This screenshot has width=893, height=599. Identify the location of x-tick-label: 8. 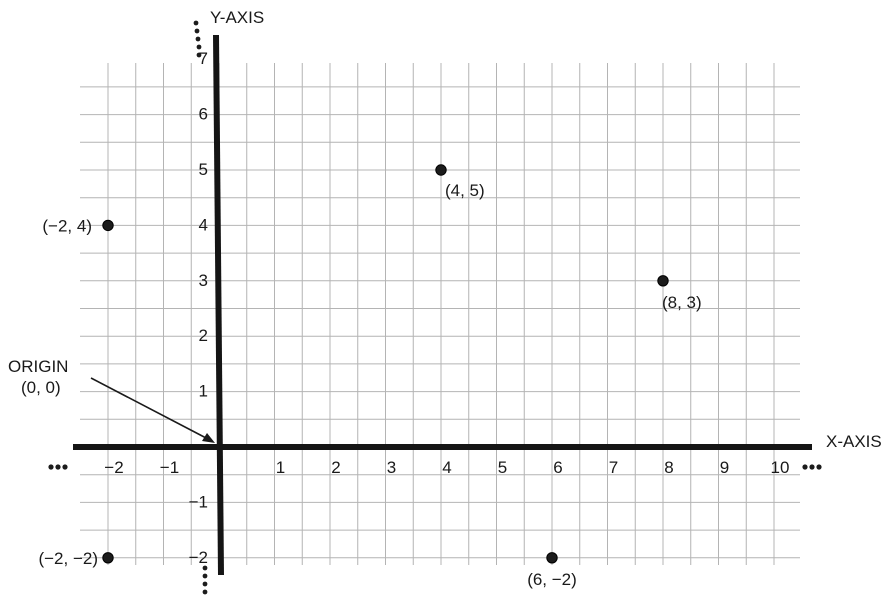
(668, 467).